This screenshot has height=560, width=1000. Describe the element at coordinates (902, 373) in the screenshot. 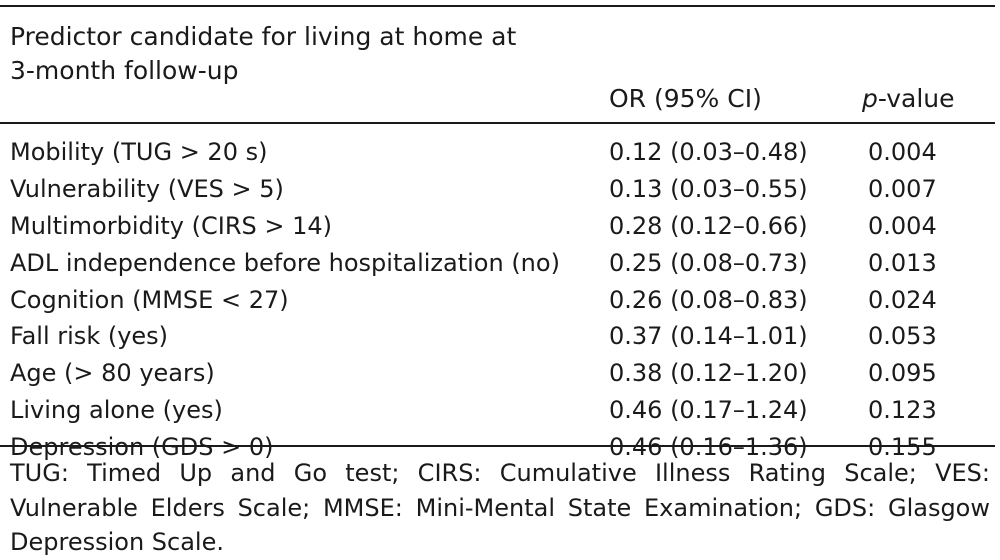

I see `cell-p-value: 0.095` at that location.